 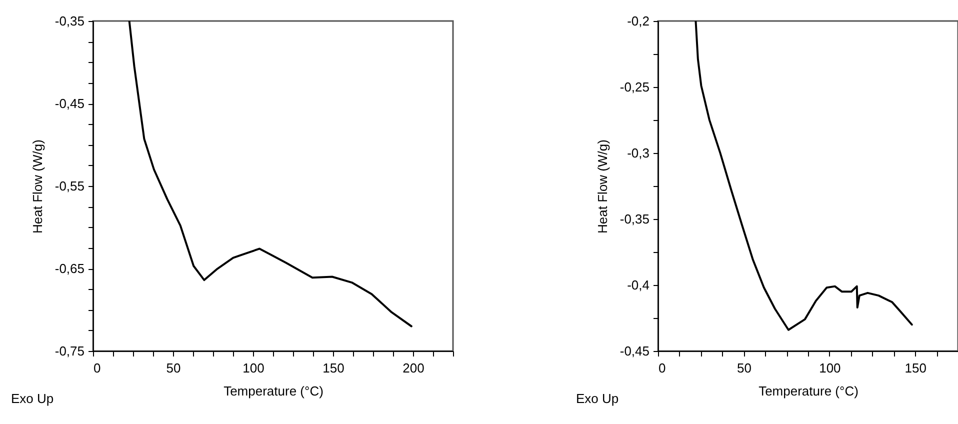 I want to click on y-tick-label: -0,75, so click(x=69, y=351).